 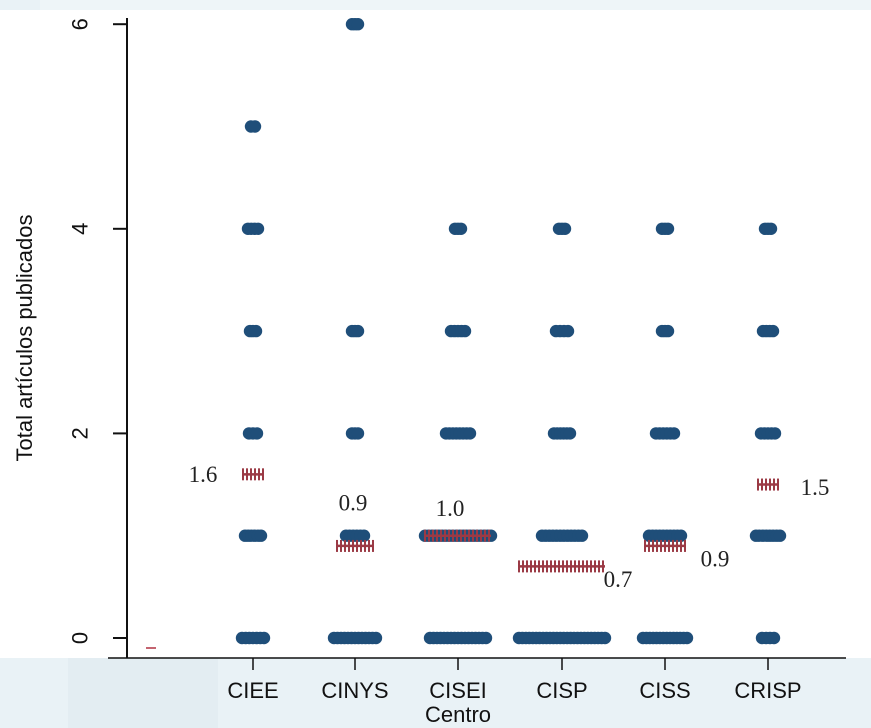 I want to click on bottom-band, so click(x=143, y=693).